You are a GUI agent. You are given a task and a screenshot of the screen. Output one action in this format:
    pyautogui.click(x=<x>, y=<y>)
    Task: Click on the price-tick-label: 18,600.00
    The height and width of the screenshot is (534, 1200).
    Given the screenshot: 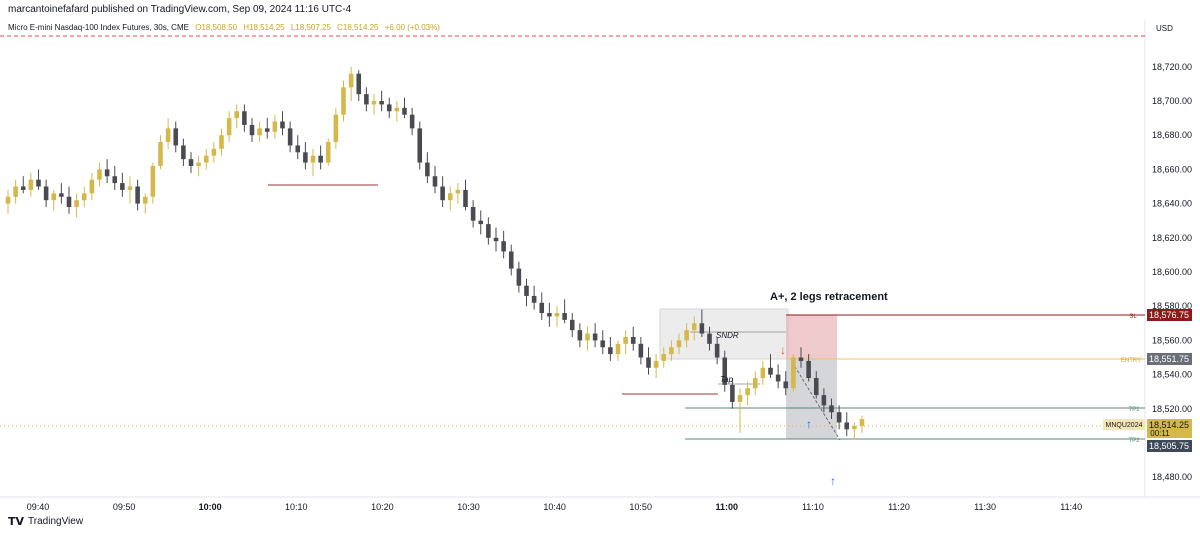 What is the action you would take?
    pyautogui.click(x=1172, y=272)
    